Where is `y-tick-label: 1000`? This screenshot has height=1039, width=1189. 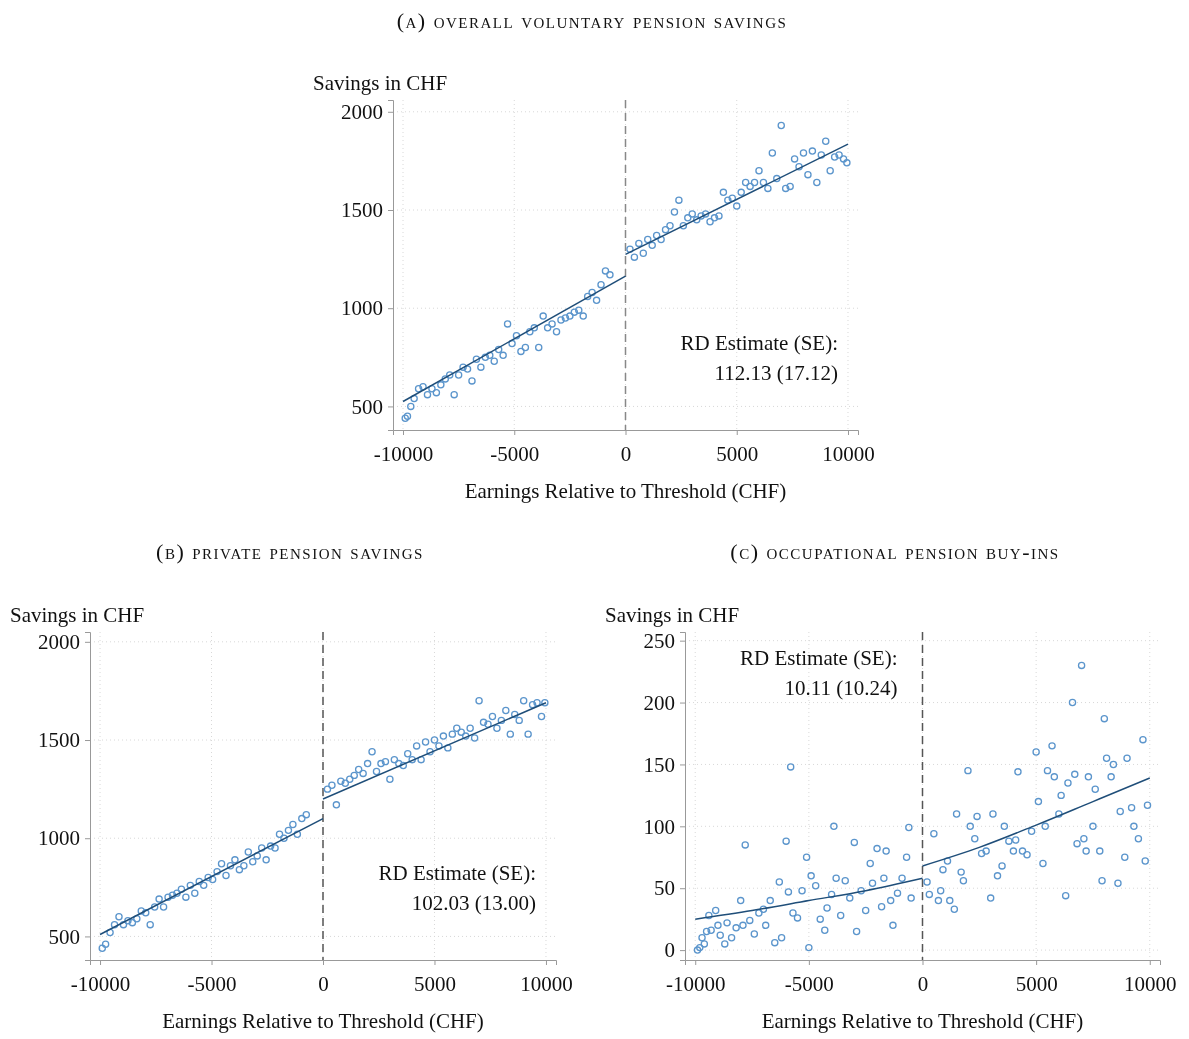
y-tick-label: 1000 is located at coordinates (361, 308).